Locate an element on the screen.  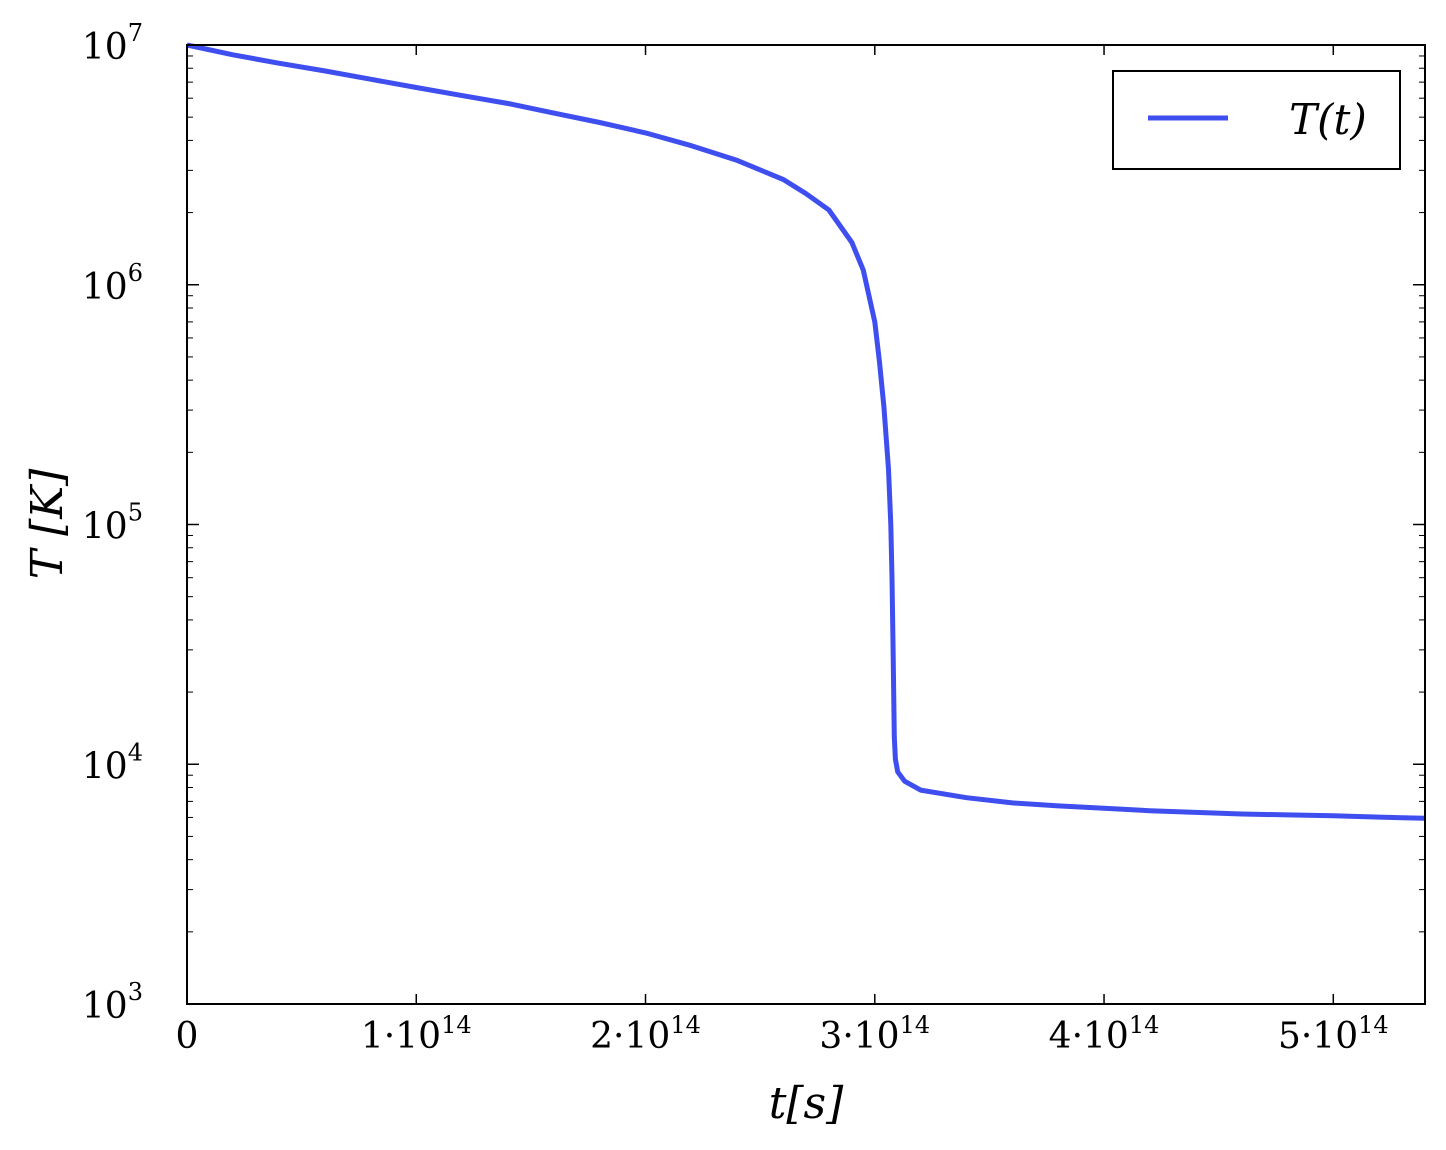
x-tick-label: 1·10¹⁴ is located at coordinates (416, 1034).